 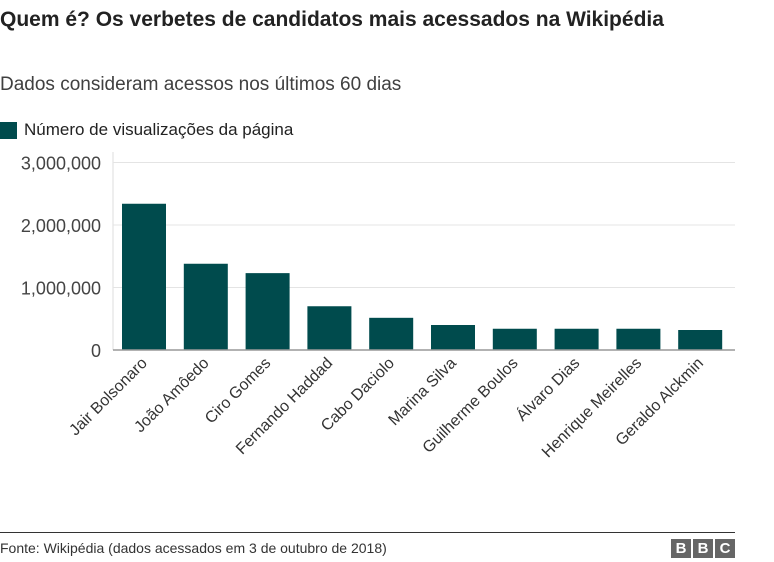 What do you see at coordinates (96, 351) in the screenshot?
I see `y-tick-label: 0` at bounding box center [96, 351].